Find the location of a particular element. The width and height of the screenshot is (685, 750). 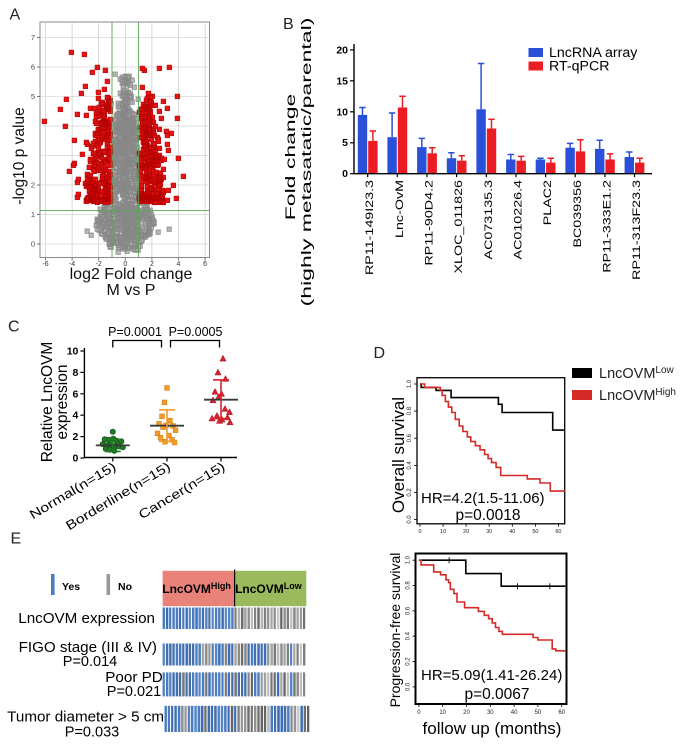

svg-text: RP11-333E1.2 is located at coordinates (606, 226).